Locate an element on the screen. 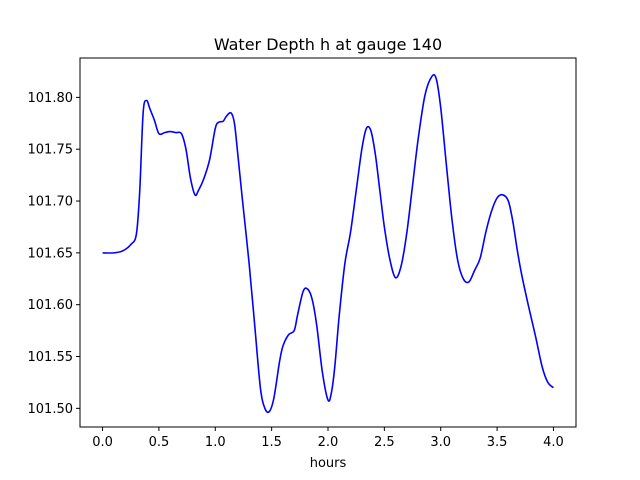  y-tick-label: 101.50 is located at coordinates (51, 409).